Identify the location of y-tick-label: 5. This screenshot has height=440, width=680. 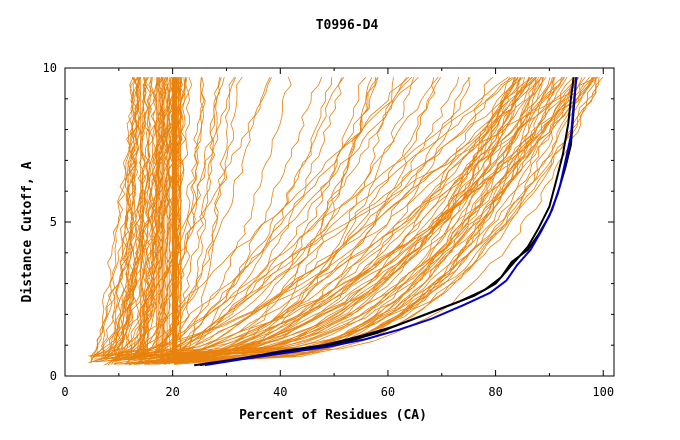
(53, 222).